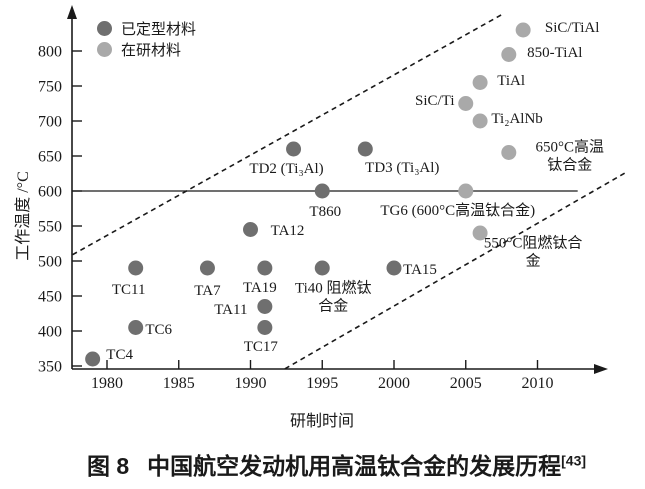 The image size is (645, 489). What do you see at coordinates (50, 227) in the screenshot?
I see `y-tick-label: 550` at bounding box center [50, 227].